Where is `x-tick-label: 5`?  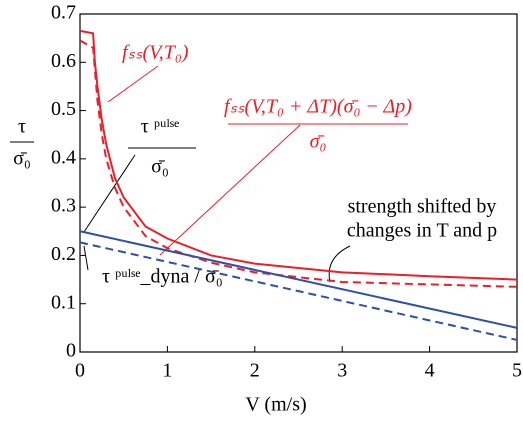
x-tick-label: 5 is located at coordinates (517, 371).